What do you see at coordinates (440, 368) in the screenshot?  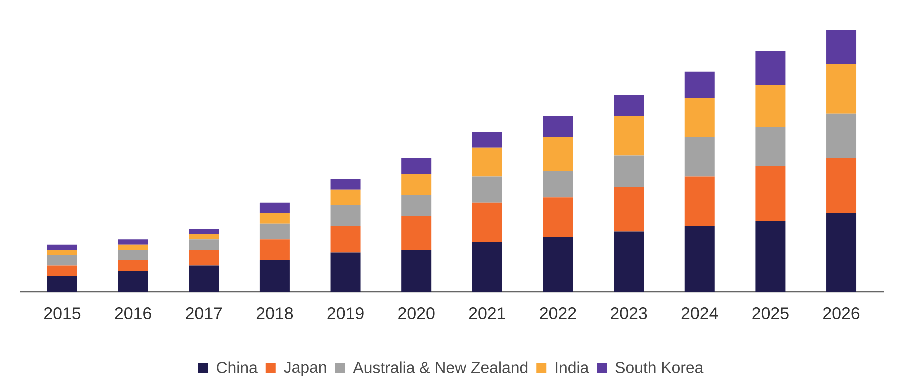 I see `legend-label: Australia & New Zealand` at bounding box center [440, 368].